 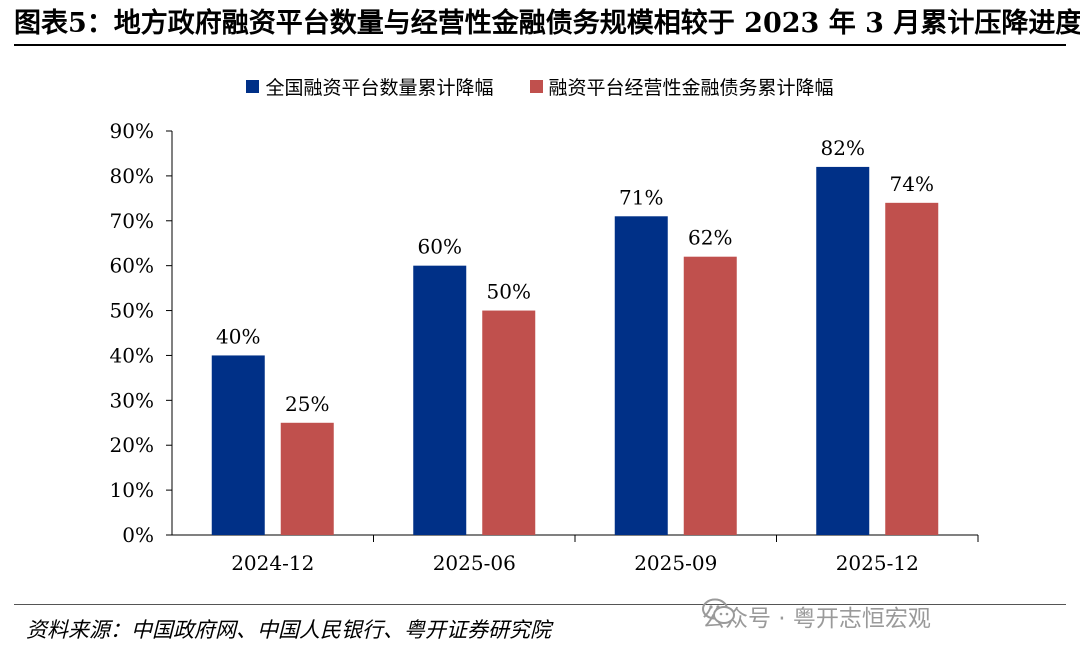 I want to click on x-tick-label: 2025-06, so click(x=474, y=563).